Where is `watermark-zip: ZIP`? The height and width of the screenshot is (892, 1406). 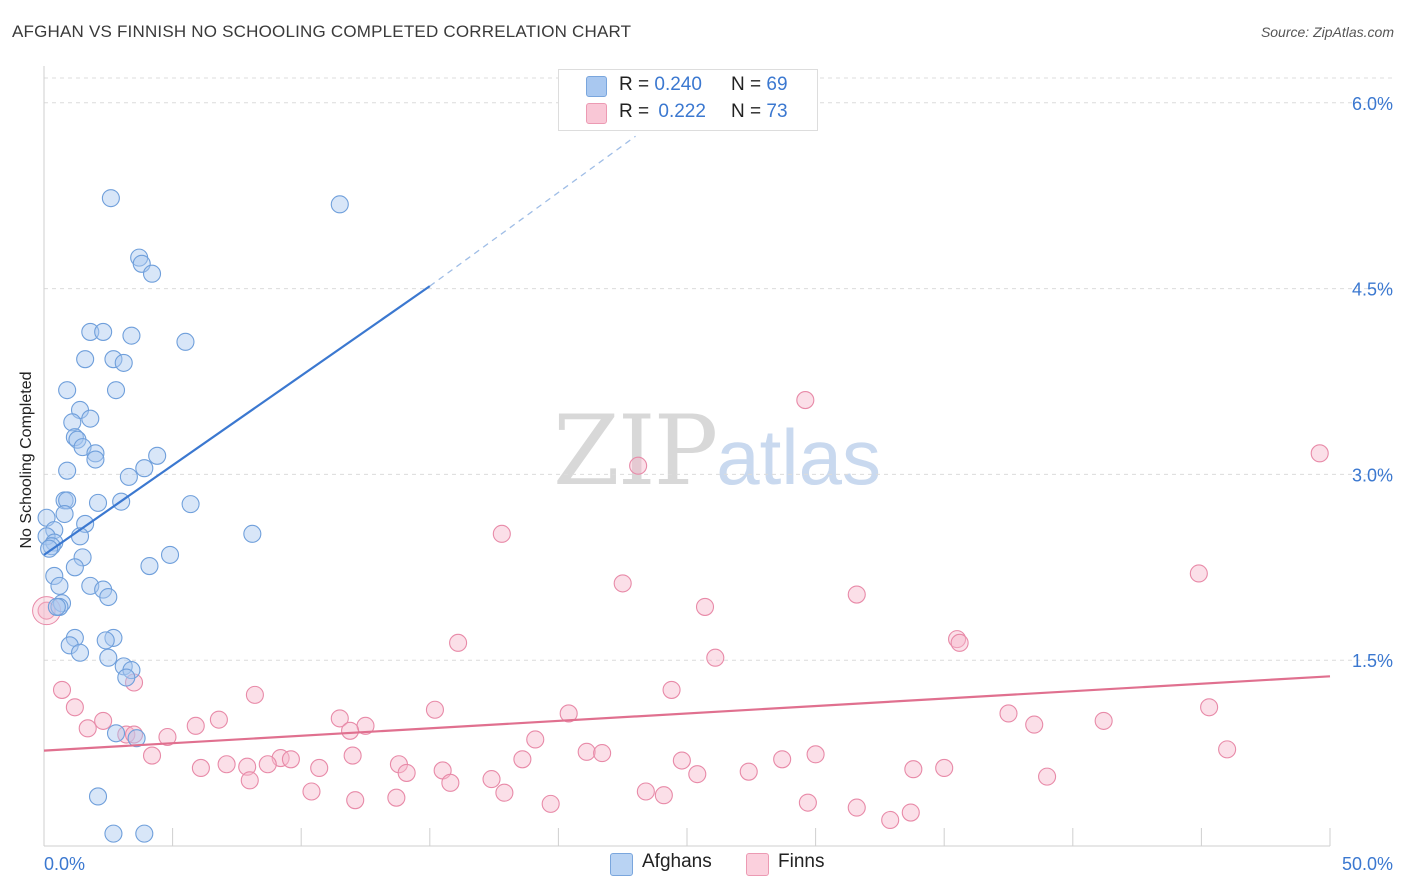 watermark-zip: ZIP is located at coordinates (635, 451).